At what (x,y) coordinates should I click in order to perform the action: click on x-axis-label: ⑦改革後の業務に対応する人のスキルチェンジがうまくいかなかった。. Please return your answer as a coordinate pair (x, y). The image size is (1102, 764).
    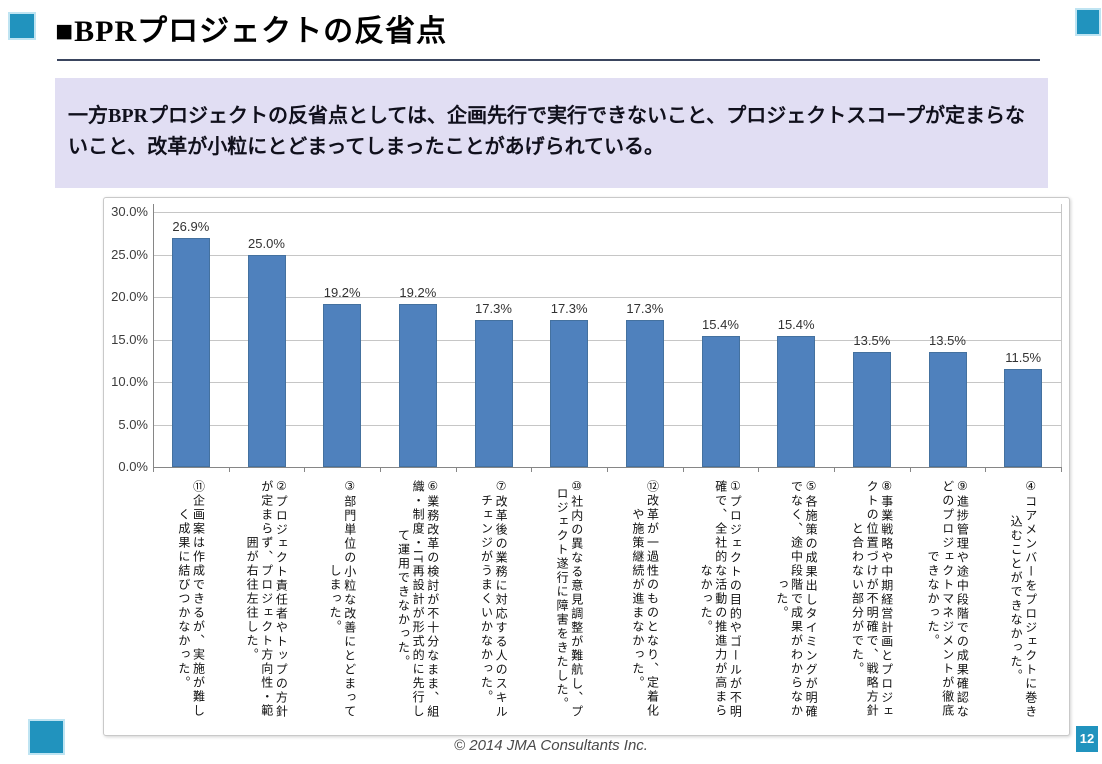
    Looking at the image, I should click on (494, 599).